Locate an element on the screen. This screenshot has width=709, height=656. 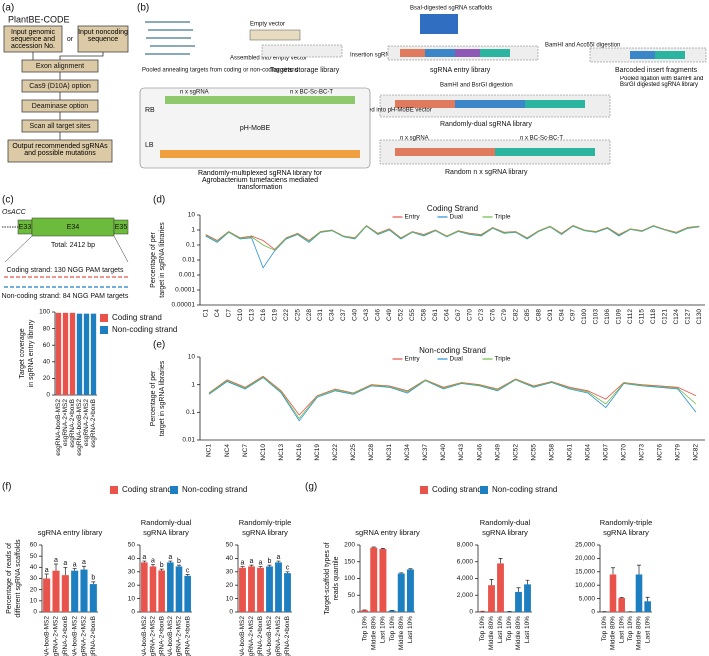
oligos is located at coordinates (170, 38).